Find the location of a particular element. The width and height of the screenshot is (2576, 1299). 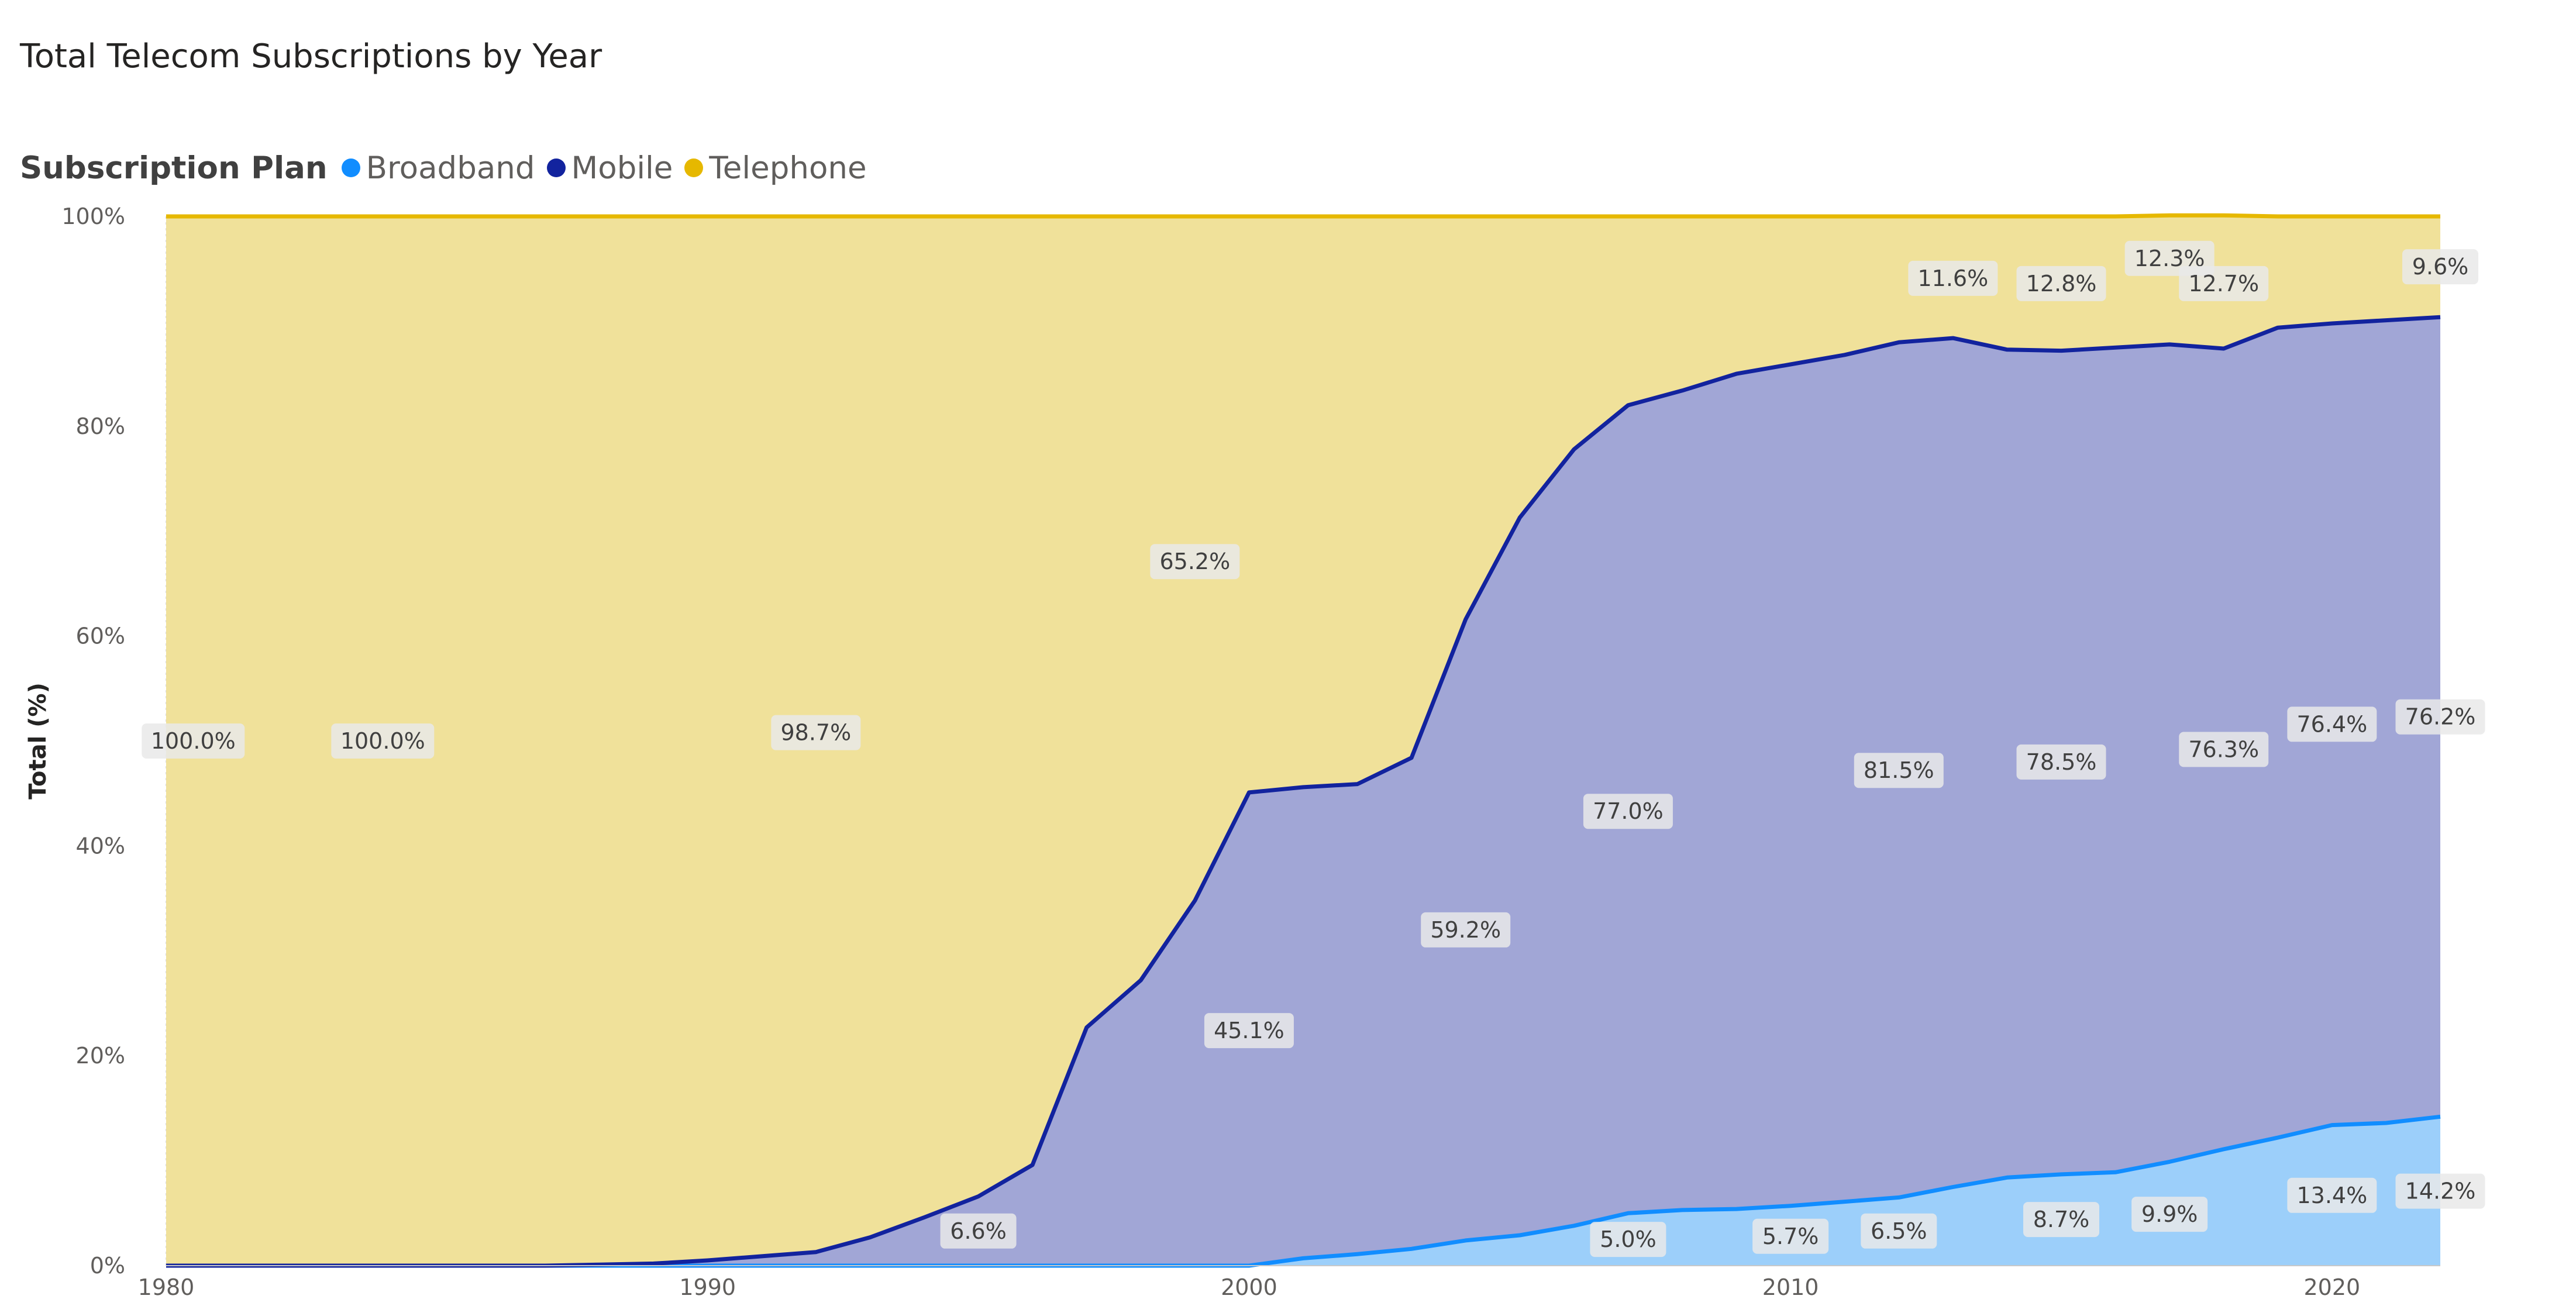

legend-label-mobile: Mobile is located at coordinates (622, 168).